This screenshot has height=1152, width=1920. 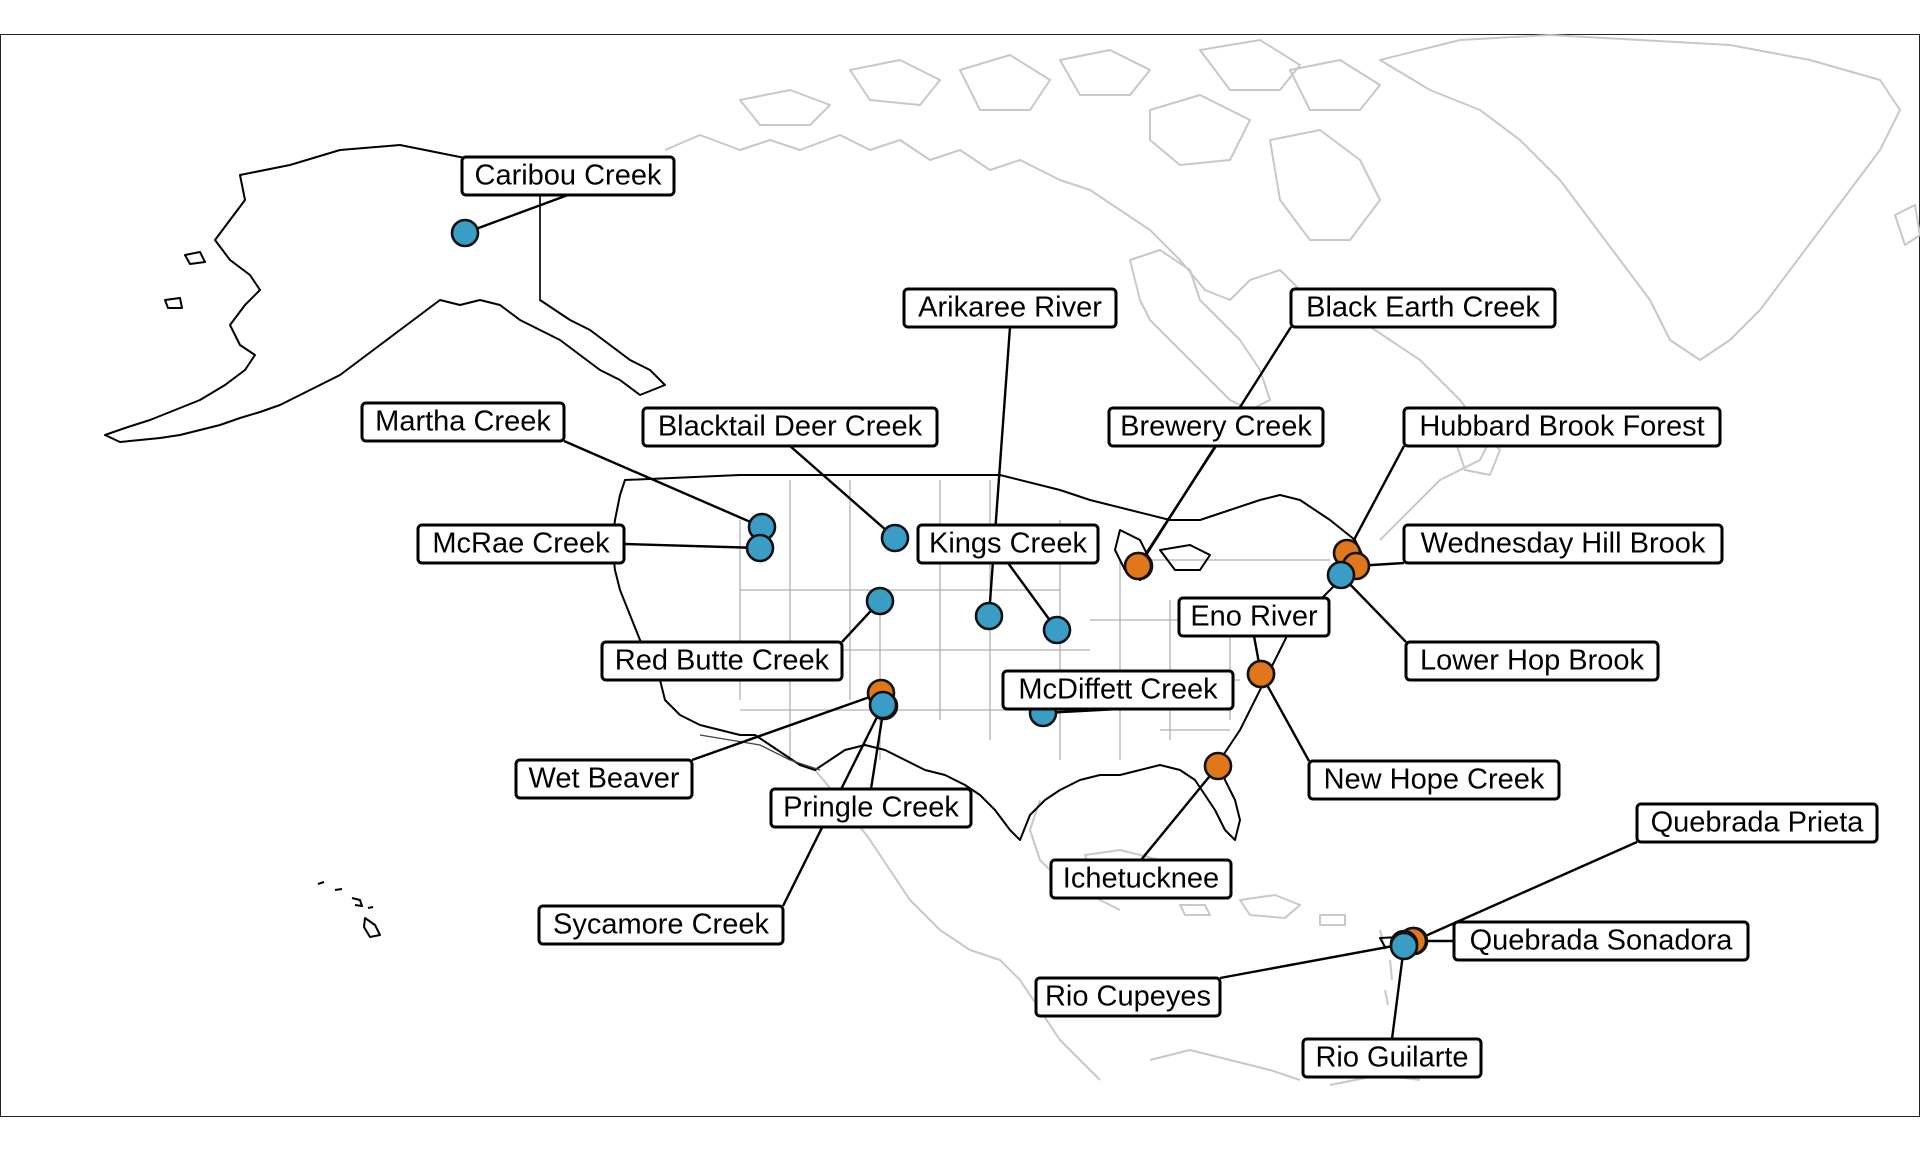 What do you see at coordinates (1312, 961) in the screenshot?
I see `leader-rio-cupeyes` at bounding box center [1312, 961].